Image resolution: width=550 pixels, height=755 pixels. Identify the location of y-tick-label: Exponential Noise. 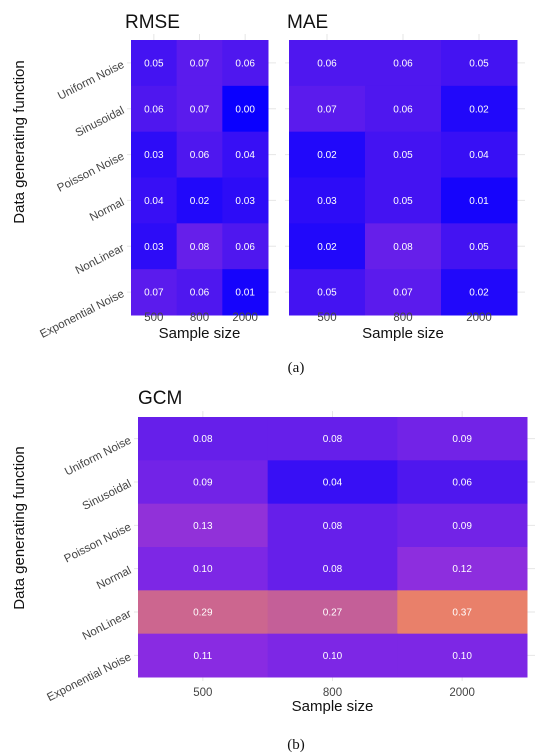
(82, 314).